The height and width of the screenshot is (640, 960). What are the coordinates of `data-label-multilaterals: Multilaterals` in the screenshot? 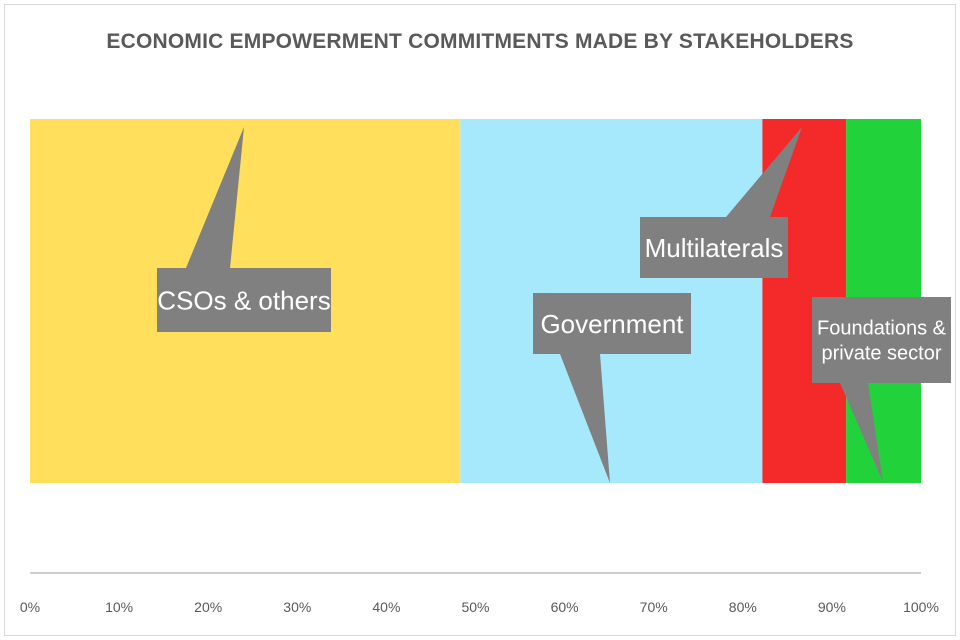 It's located at (721, 202).